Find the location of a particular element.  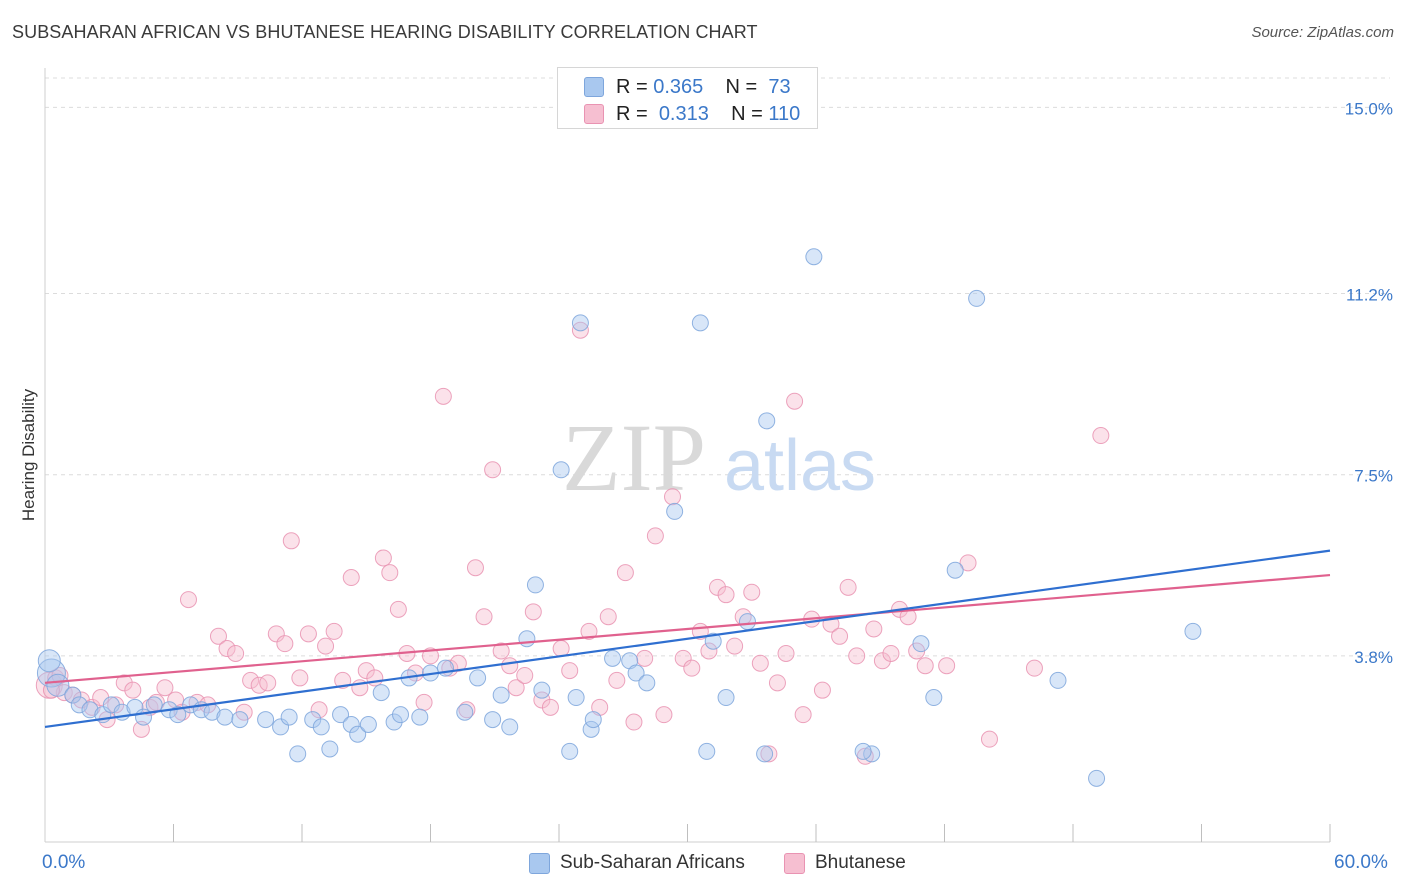

legend-n-value: 73 is located at coordinates (779, 87).